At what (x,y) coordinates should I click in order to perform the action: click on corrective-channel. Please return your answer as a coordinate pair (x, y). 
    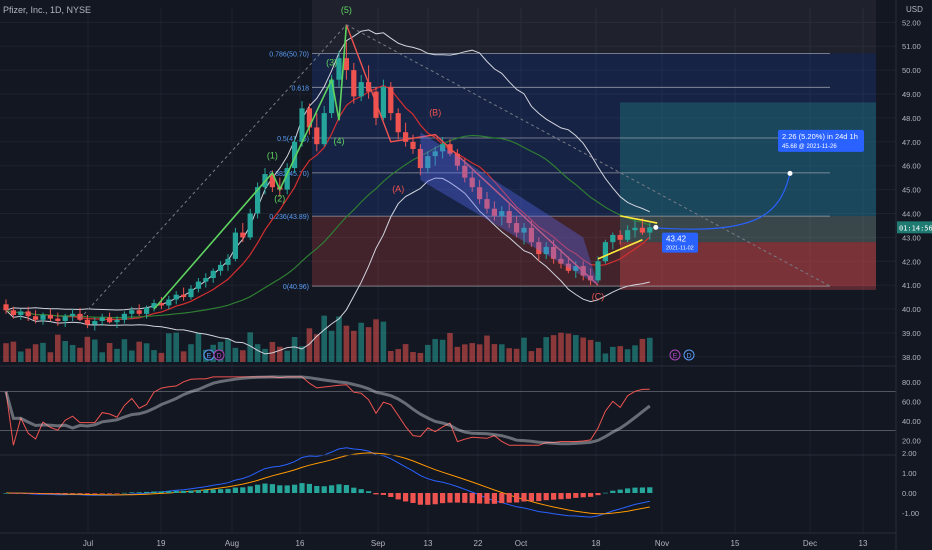
    Looking at the image, I should click on (509, 209).